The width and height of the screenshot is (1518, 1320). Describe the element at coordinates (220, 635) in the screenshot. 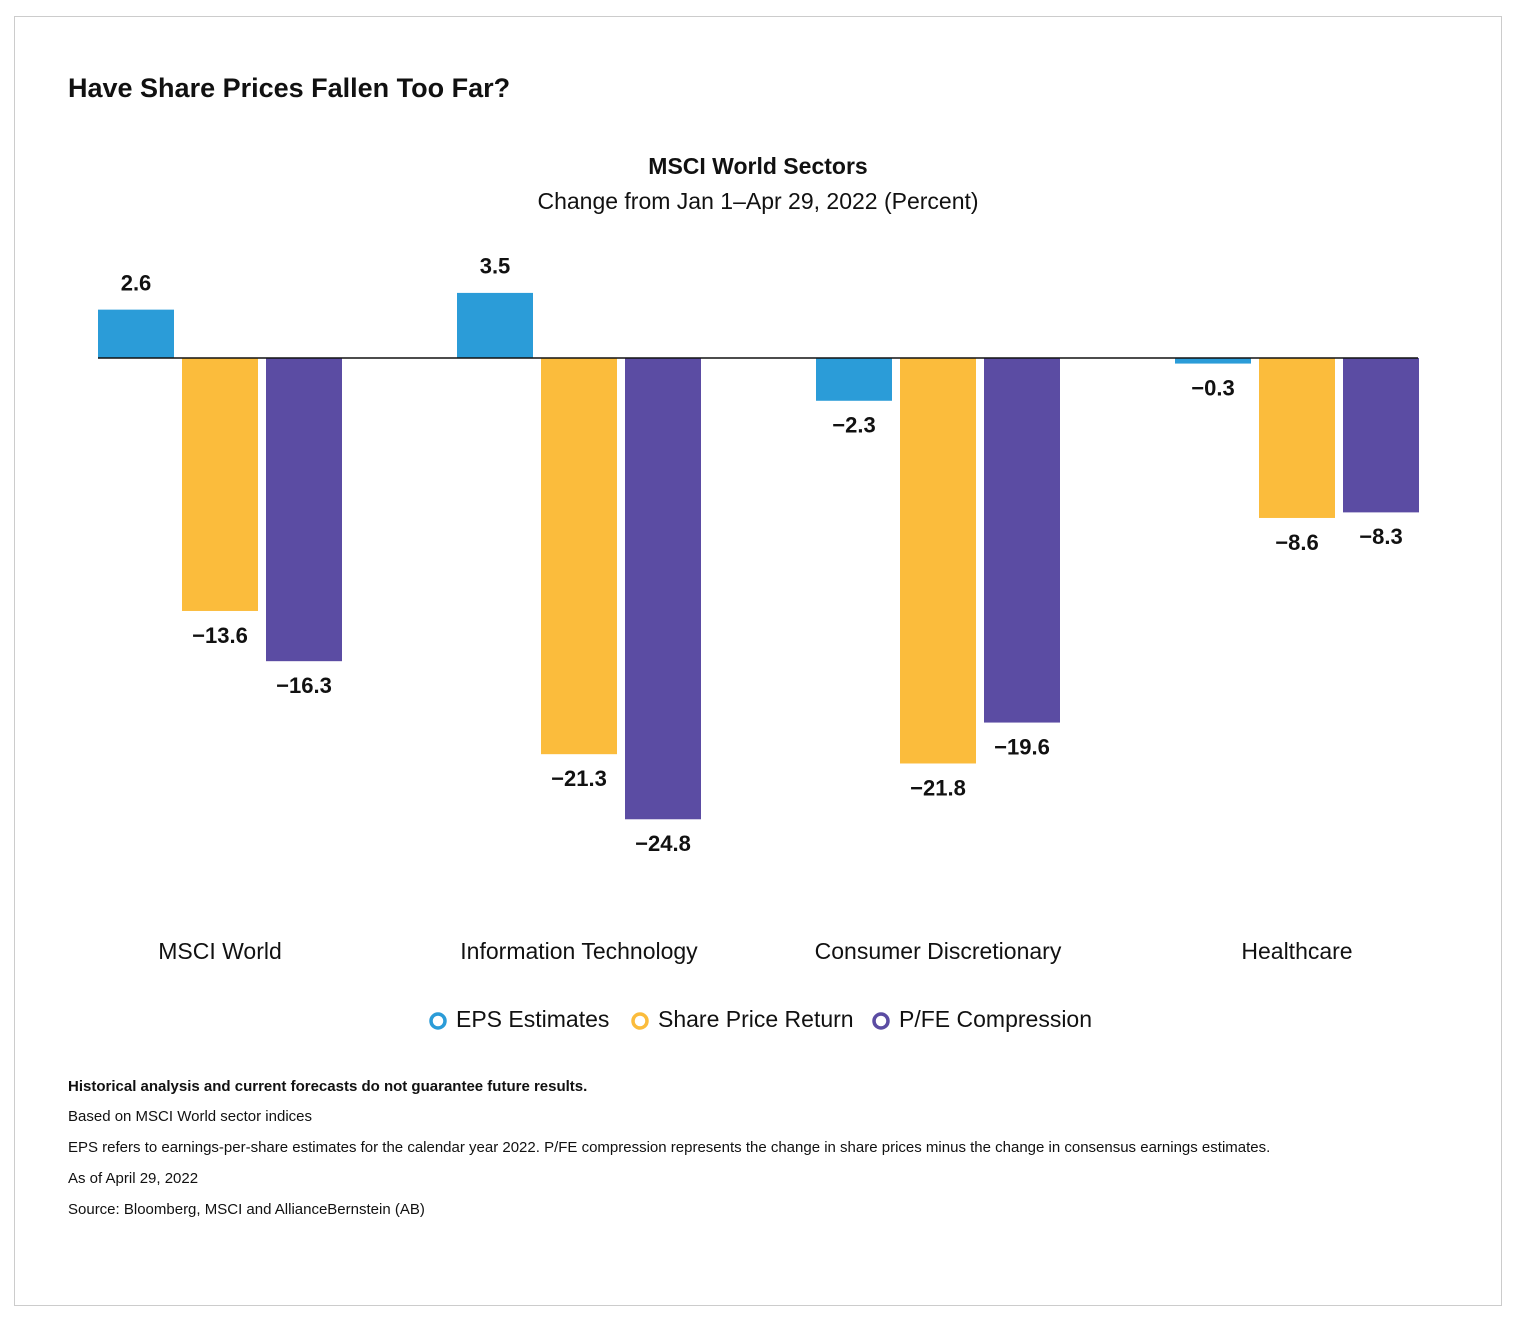

I see `data-label: −13.6` at that location.